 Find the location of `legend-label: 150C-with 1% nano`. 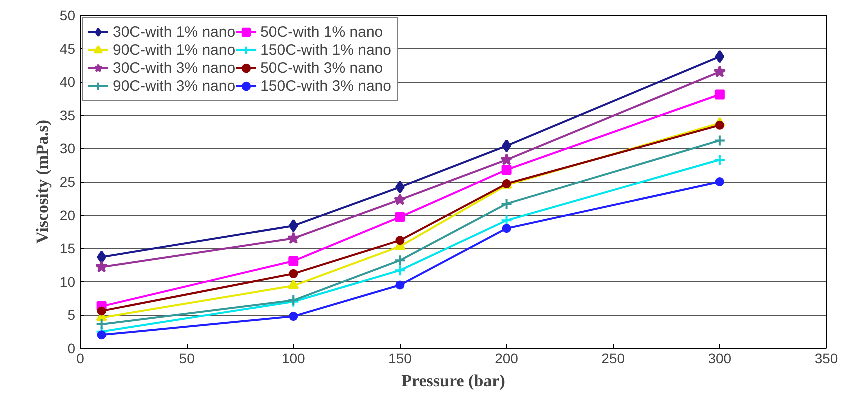

legend-label: 150C-with 1% nano is located at coordinates (326, 50).